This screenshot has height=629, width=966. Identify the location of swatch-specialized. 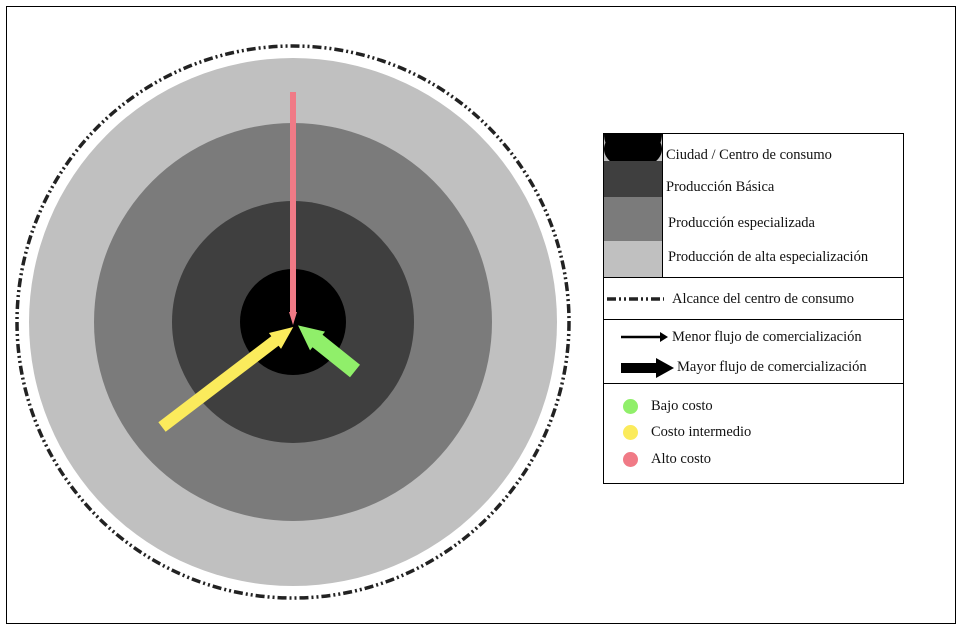
(633, 219).